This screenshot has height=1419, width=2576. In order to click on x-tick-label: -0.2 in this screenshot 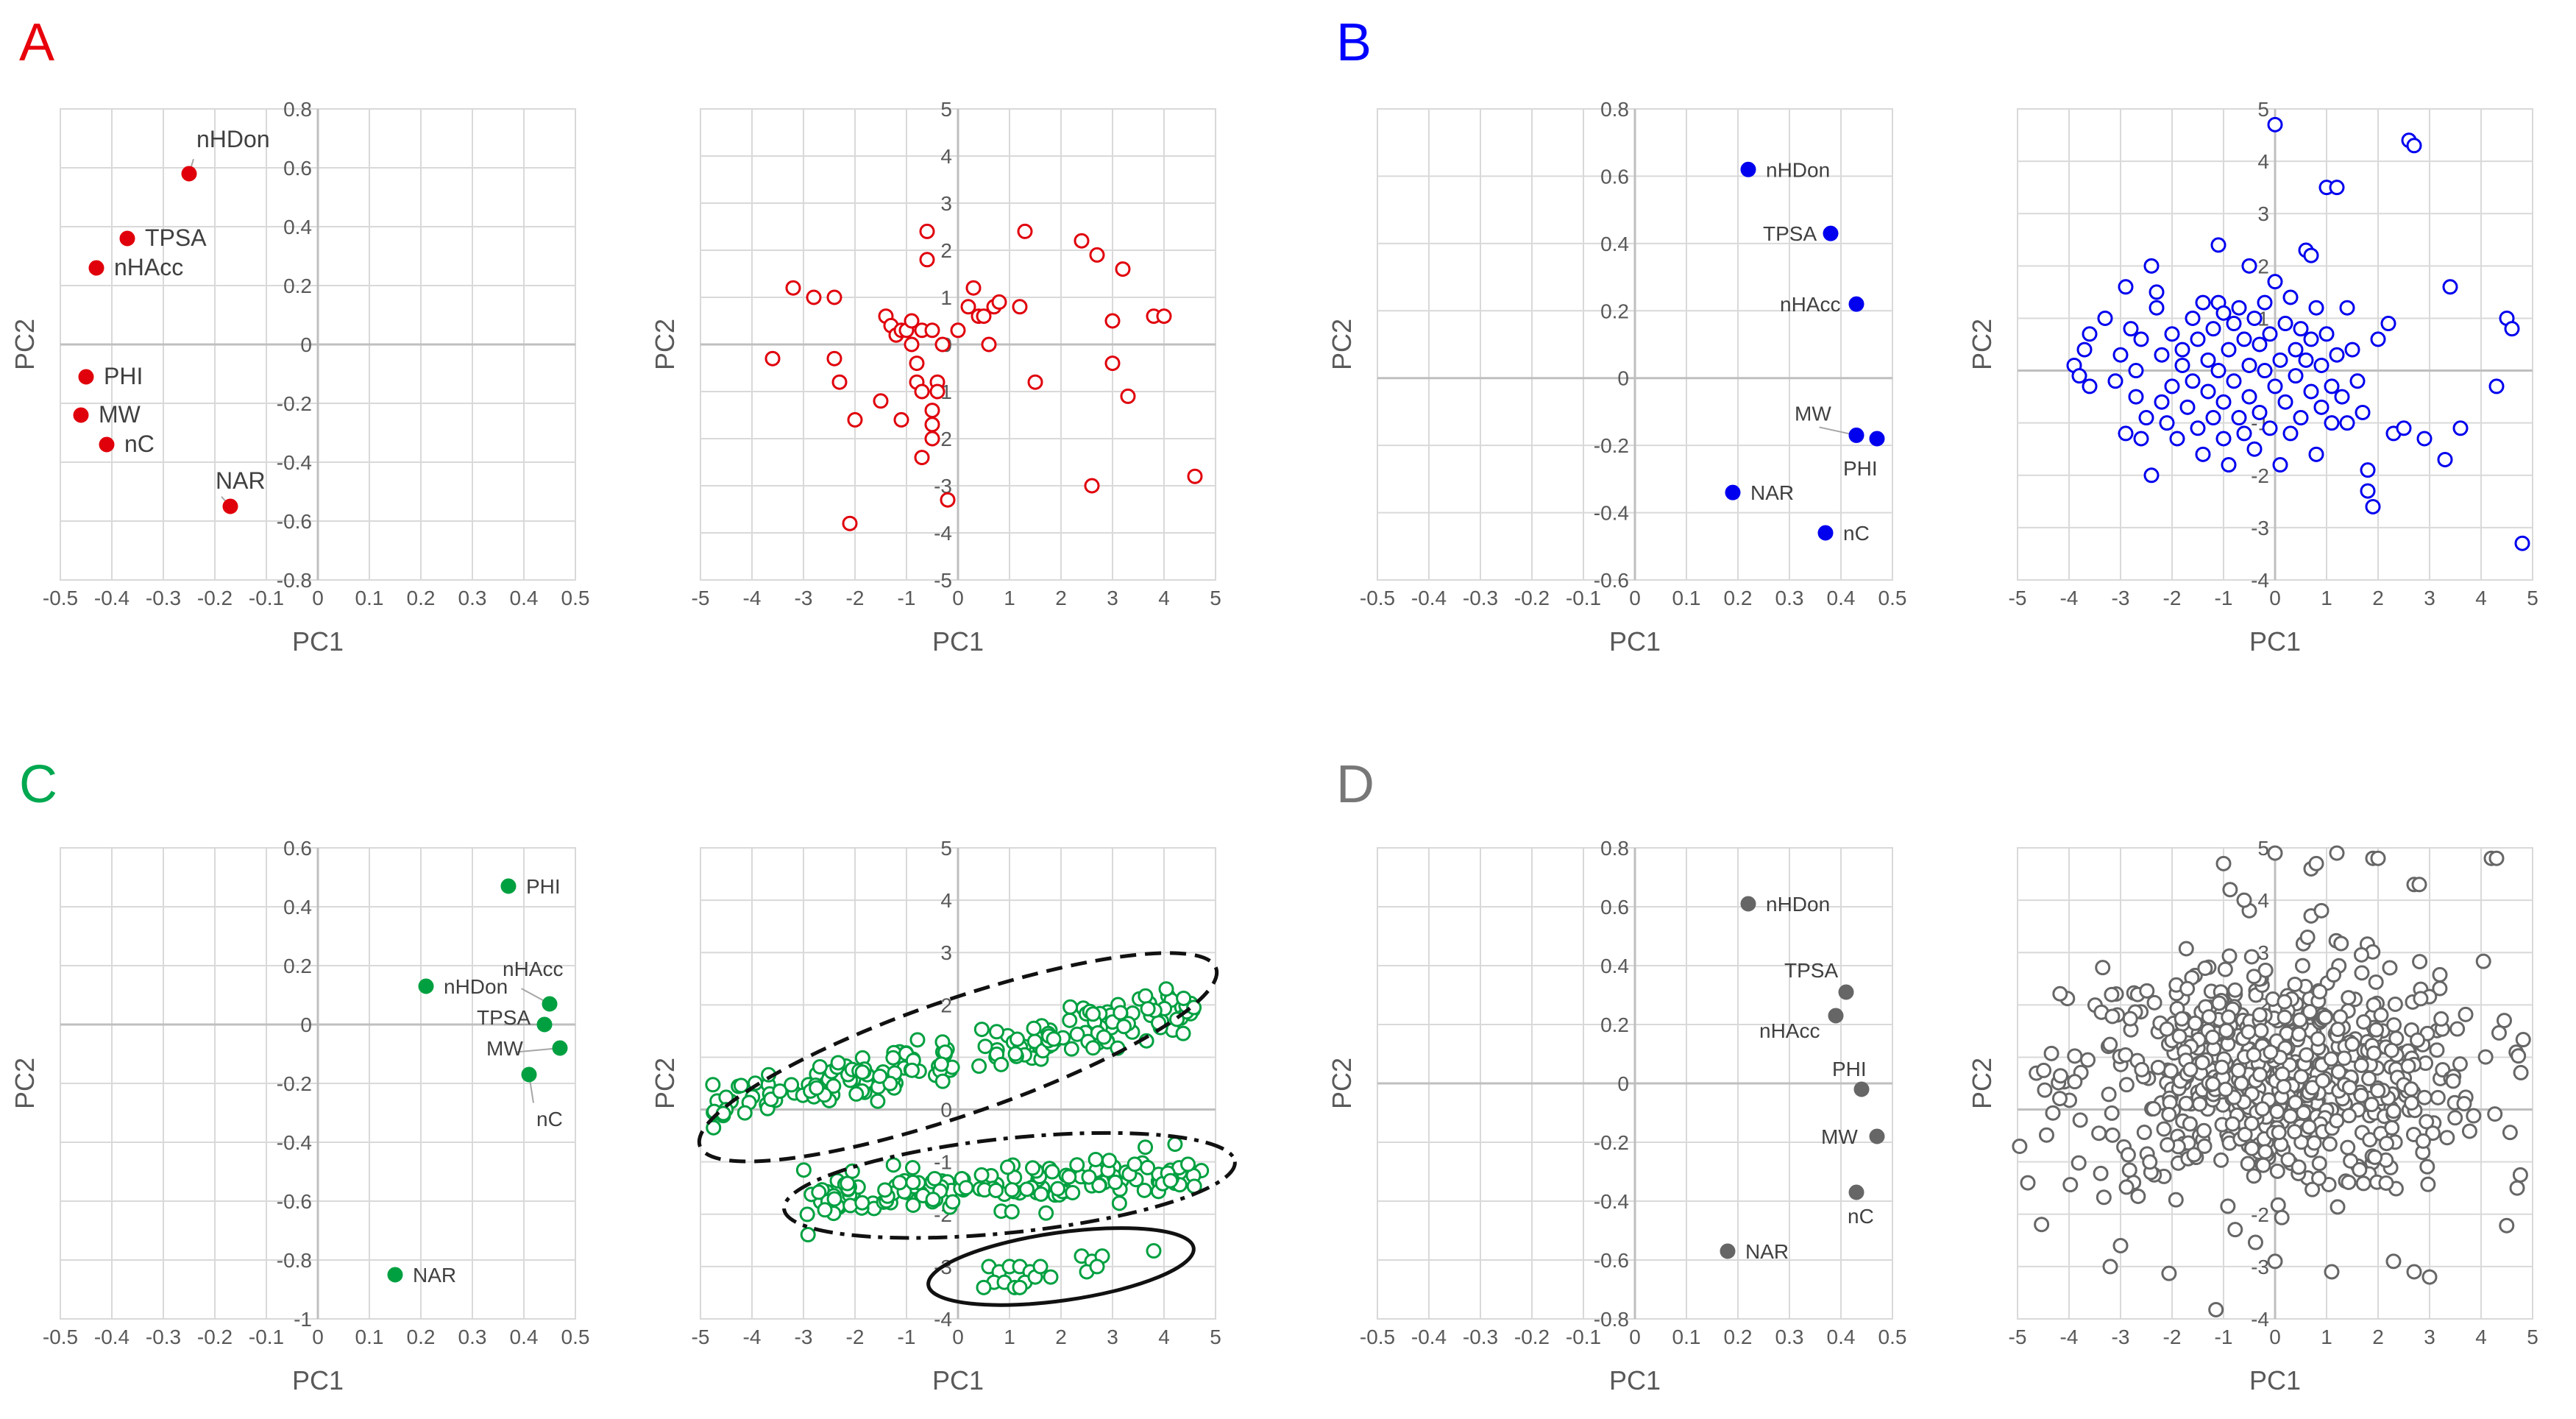, I will do `click(1532, 1337)`.